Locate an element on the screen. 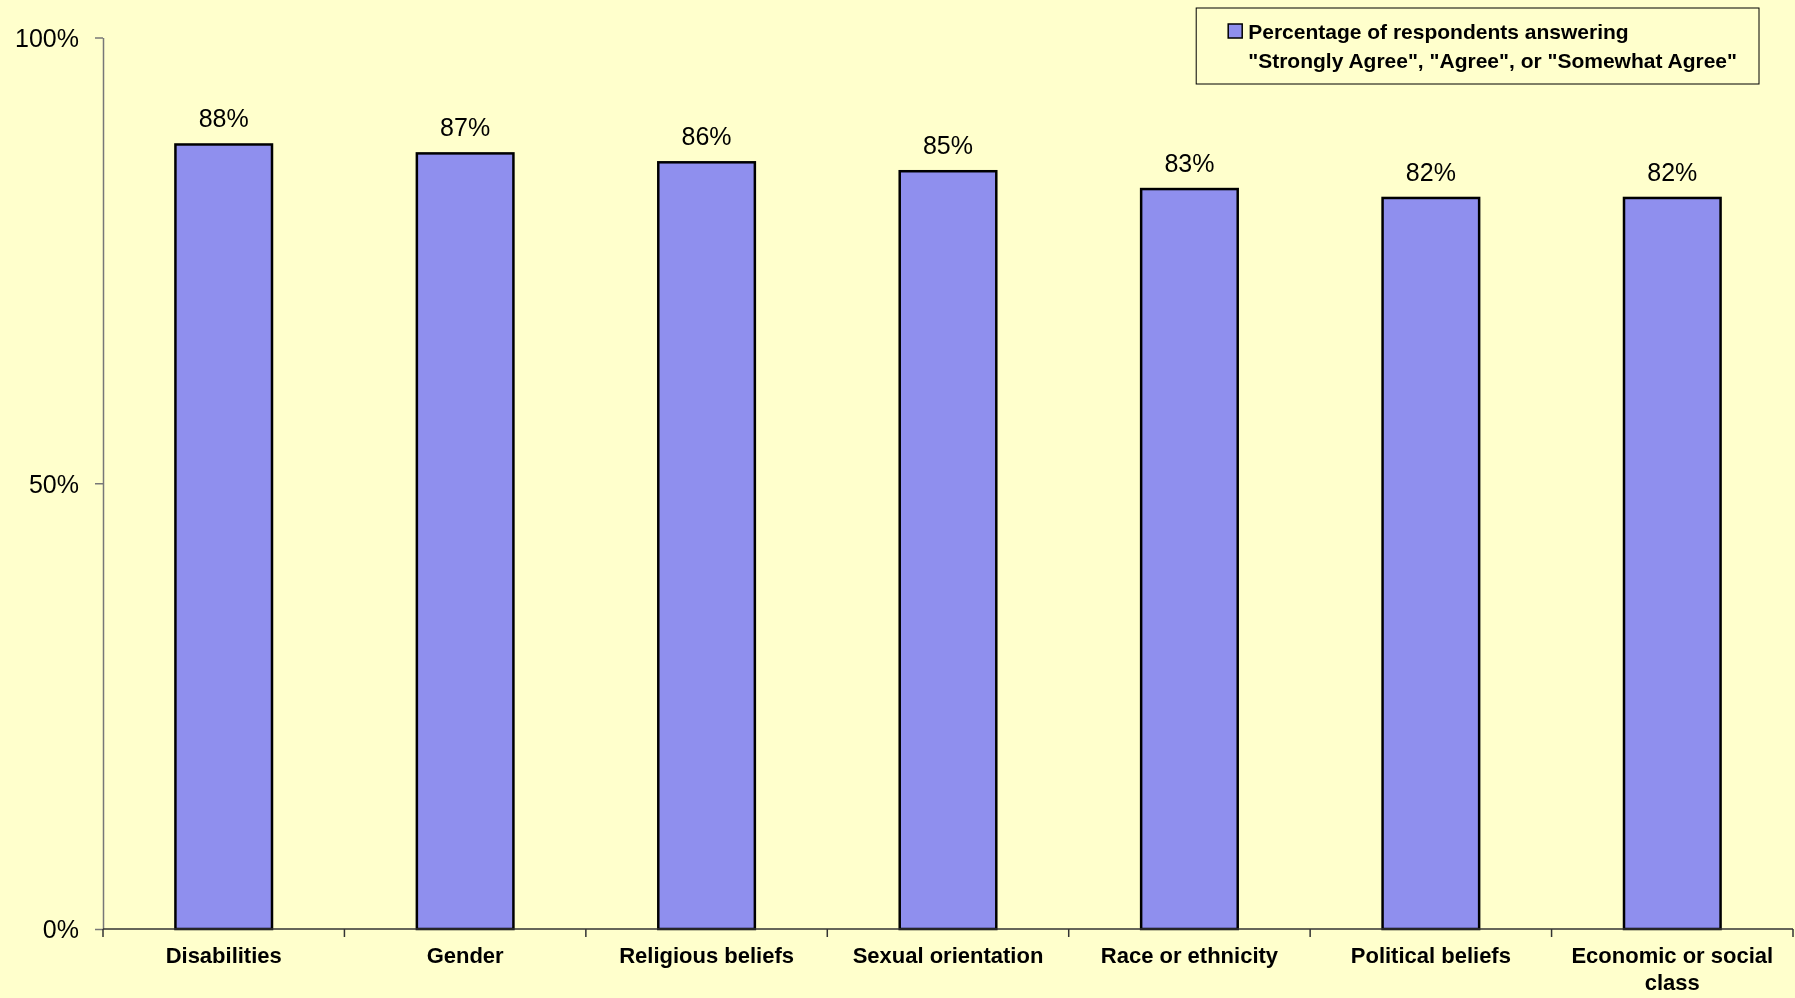  data-label: 86% is located at coordinates (706, 136).